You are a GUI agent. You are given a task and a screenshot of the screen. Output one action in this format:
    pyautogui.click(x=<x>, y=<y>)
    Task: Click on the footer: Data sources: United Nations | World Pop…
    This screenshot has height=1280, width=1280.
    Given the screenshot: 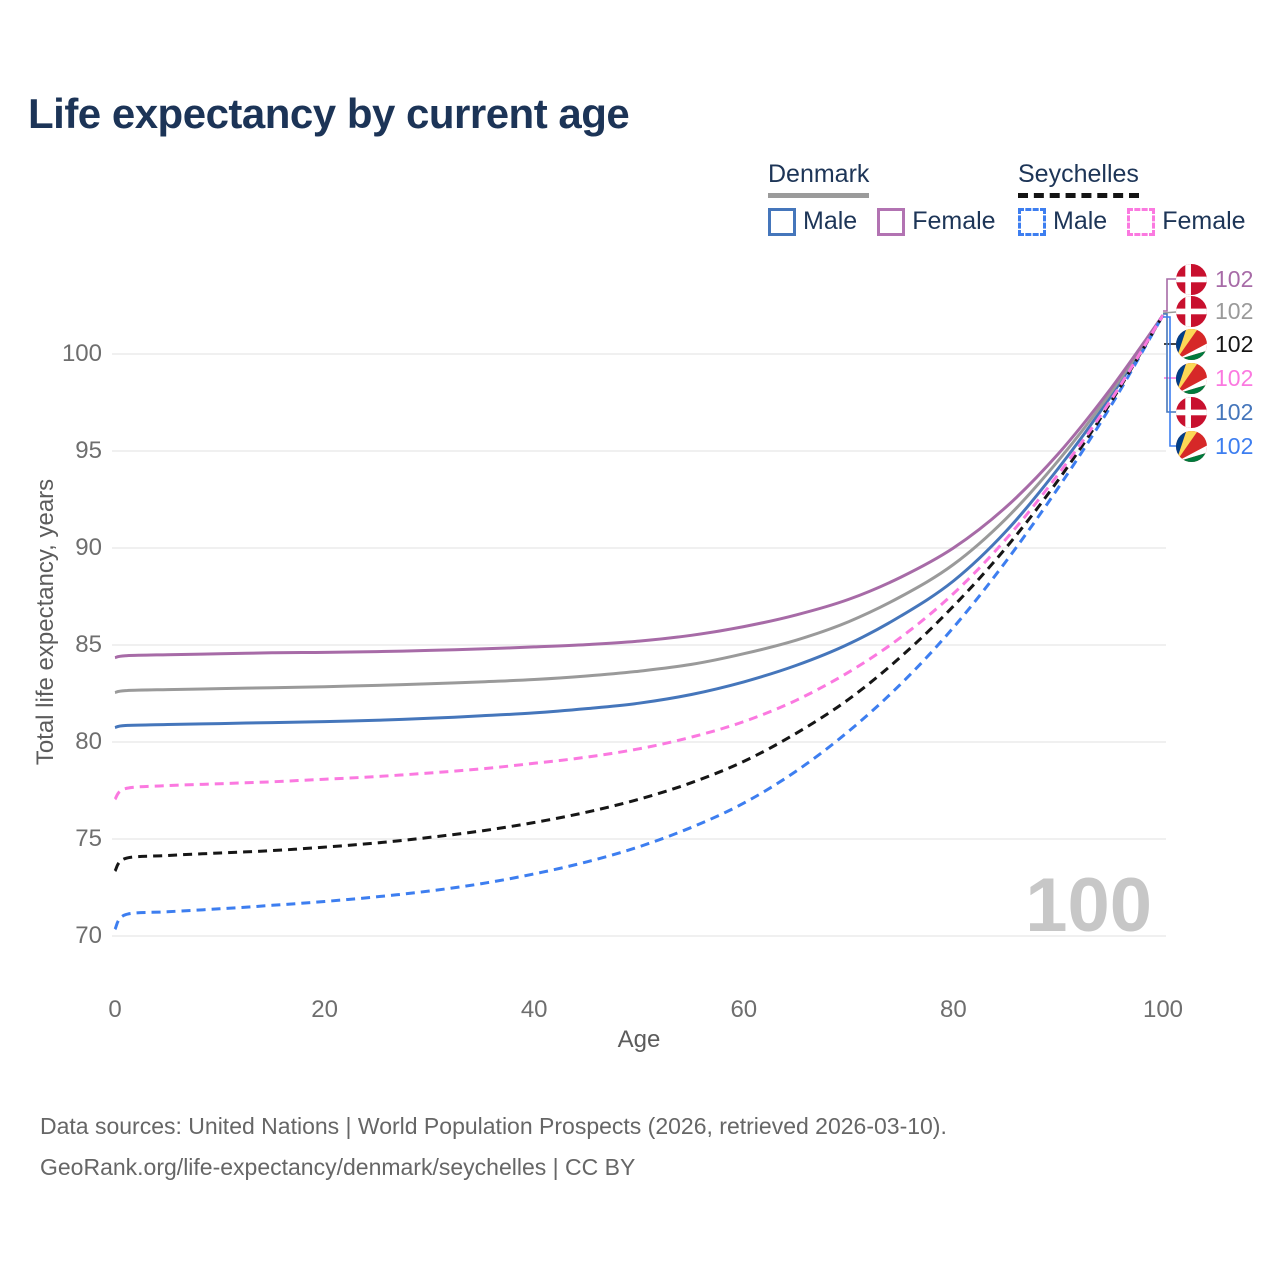 What is the action you would take?
    pyautogui.click(x=493, y=1147)
    